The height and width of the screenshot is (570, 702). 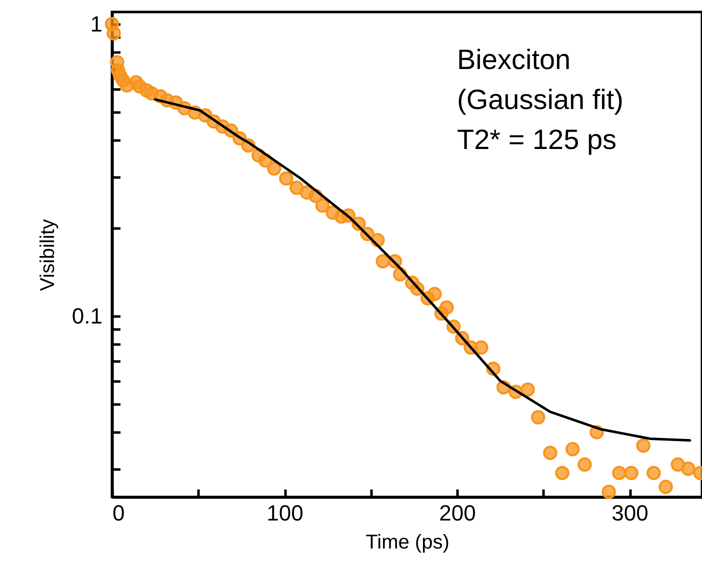 I want to click on x-tick-label: 0, so click(x=118, y=513).